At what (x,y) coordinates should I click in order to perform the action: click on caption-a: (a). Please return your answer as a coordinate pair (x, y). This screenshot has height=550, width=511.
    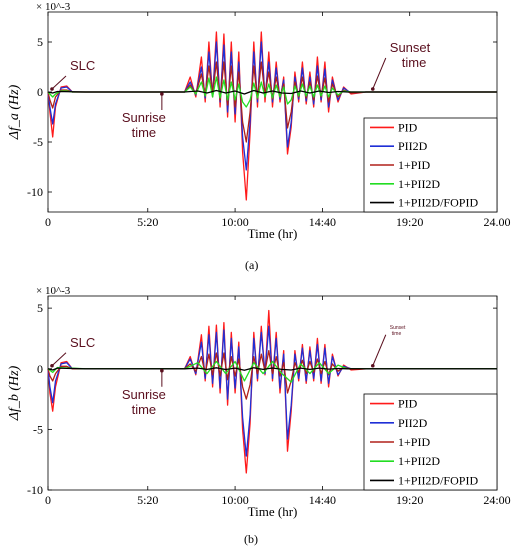
    Looking at the image, I should click on (252, 265).